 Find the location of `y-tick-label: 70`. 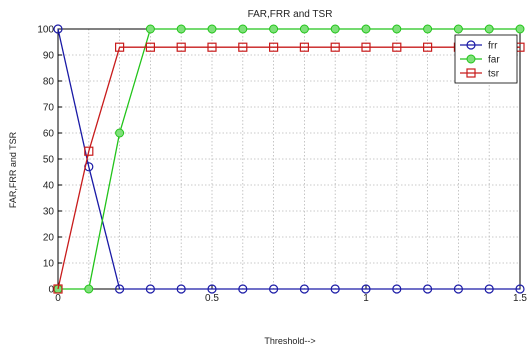

y-tick-label: 70 is located at coordinates (49, 108).